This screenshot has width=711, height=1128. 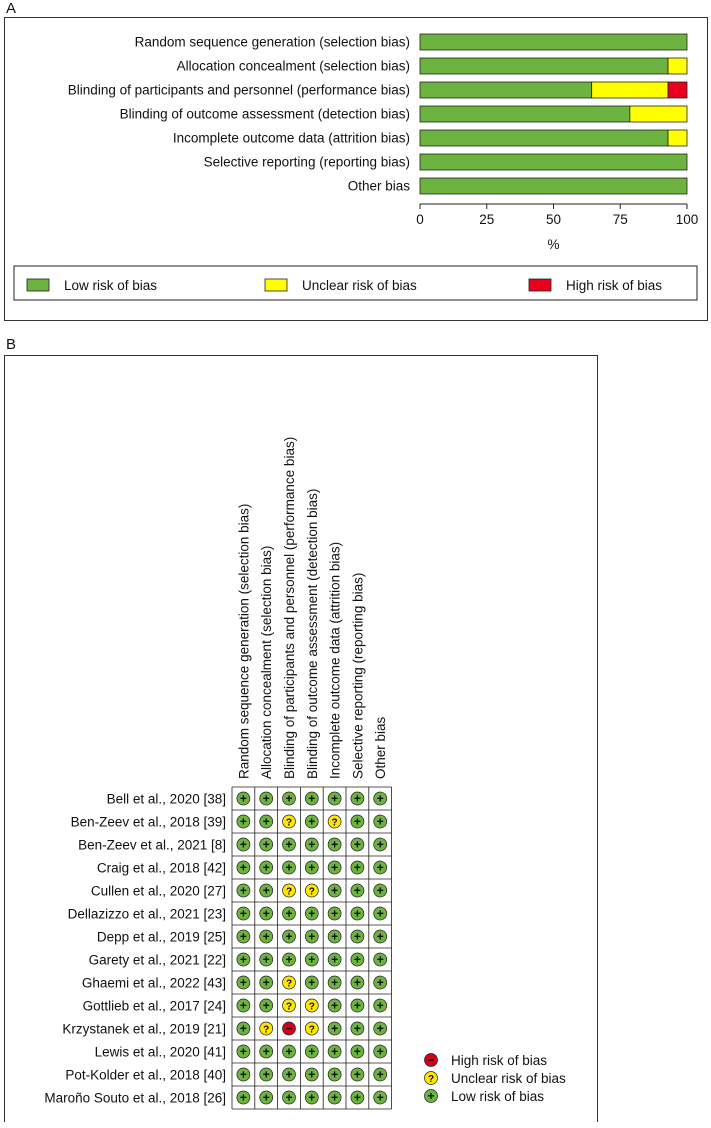 What do you see at coordinates (430, 1096) in the screenshot?
I see `legend-low-marker-symbol: +` at bounding box center [430, 1096].